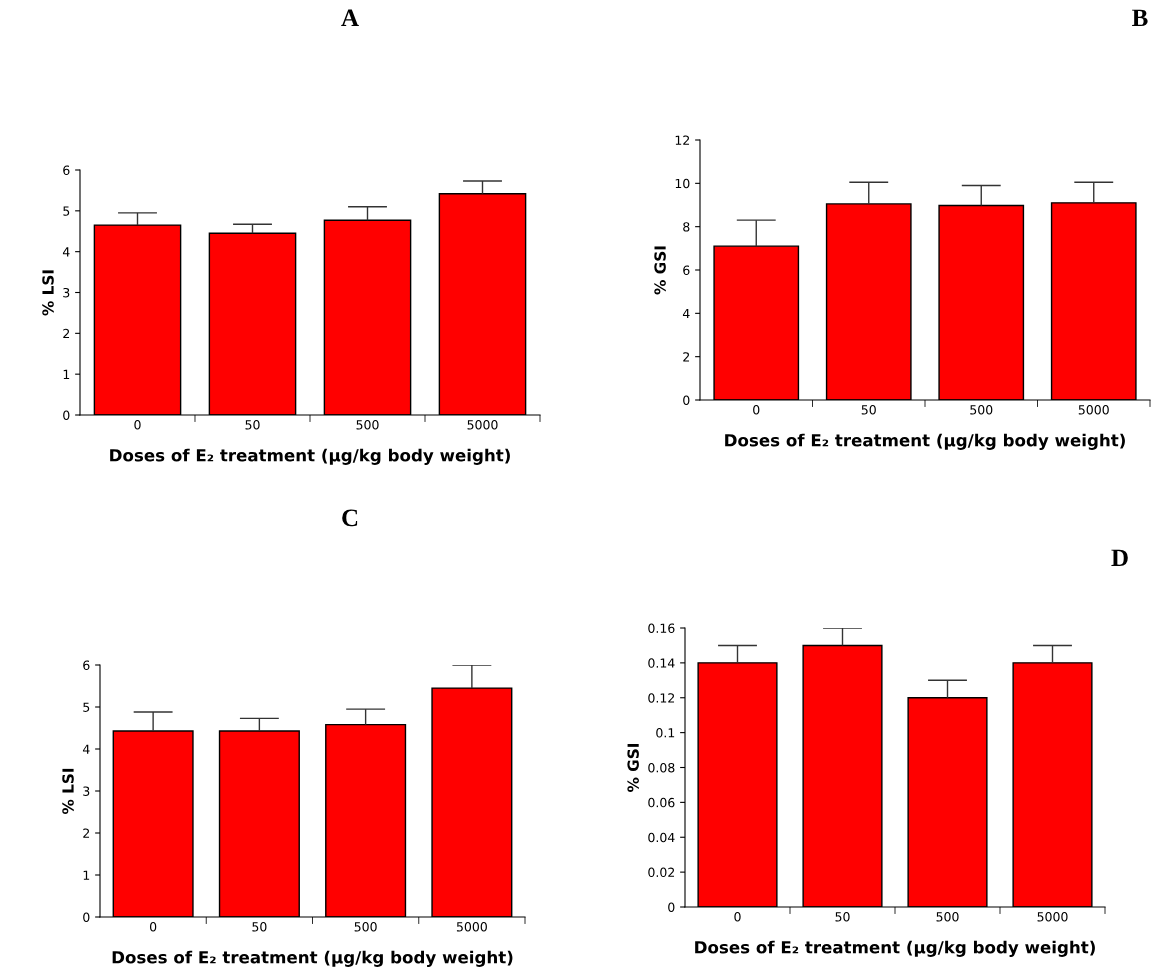 The width and height of the screenshot is (1160, 975). What do you see at coordinates (661, 698) in the screenshot?
I see `y-tick-label: 0.12` at bounding box center [661, 698].